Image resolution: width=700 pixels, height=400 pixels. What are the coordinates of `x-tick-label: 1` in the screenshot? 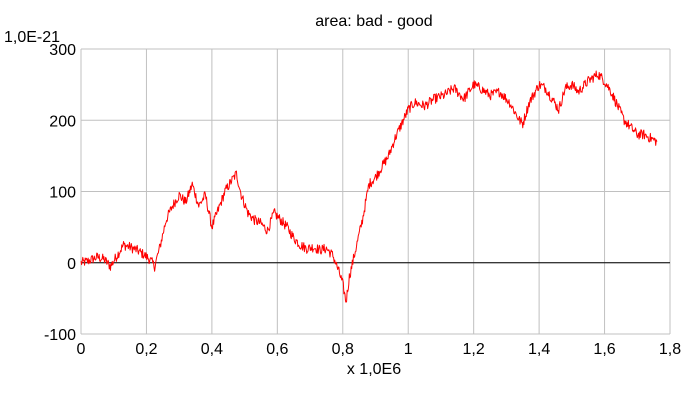 It's located at (408, 349).